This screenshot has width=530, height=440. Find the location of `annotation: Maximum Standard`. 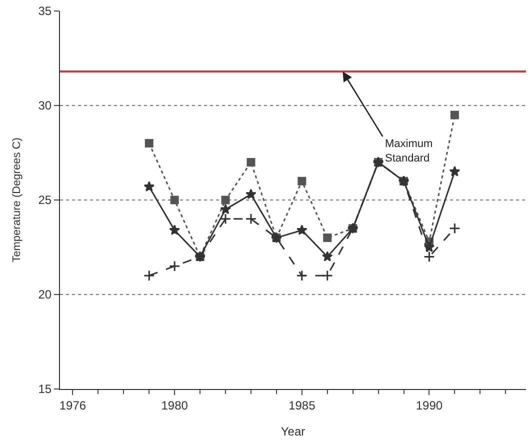

annotation: Maximum Standard is located at coordinates (409, 151).